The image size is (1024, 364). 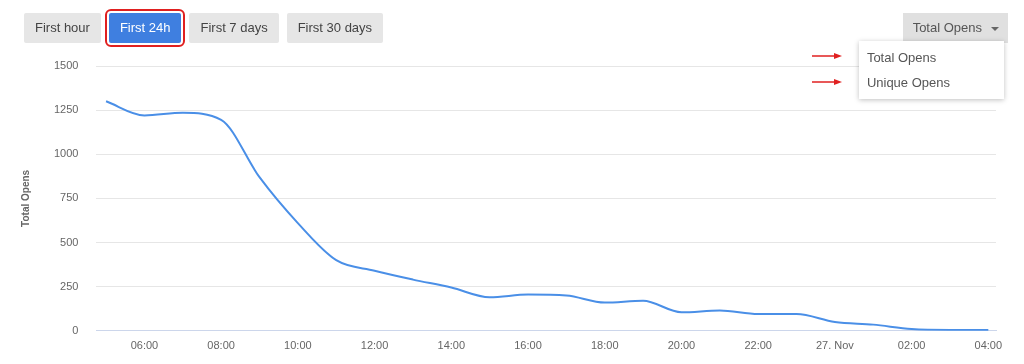 I want to click on dropdown-menu: Total Opens Unique Opens, so click(x=931, y=70).